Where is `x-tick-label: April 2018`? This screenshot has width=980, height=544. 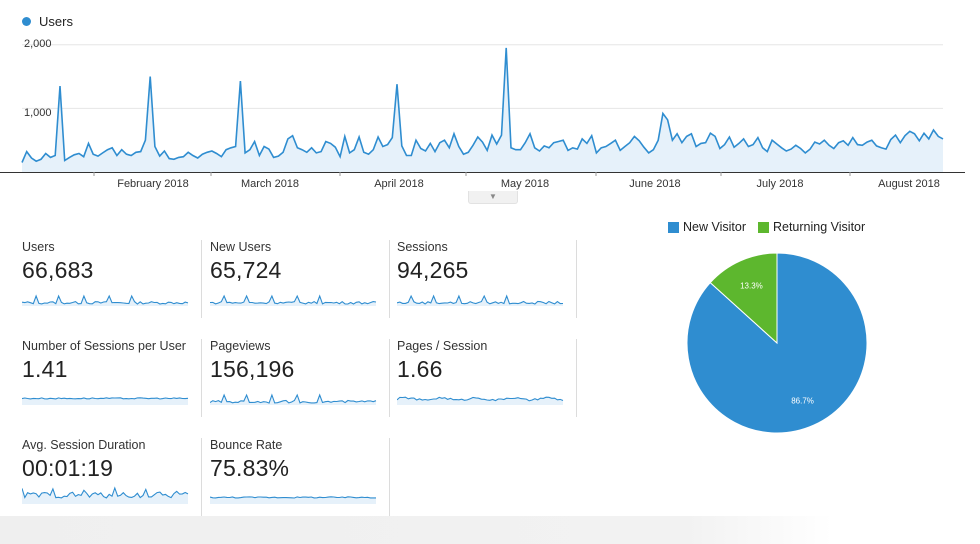 x-tick-label: April 2018 is located at coordinates (399, 184).